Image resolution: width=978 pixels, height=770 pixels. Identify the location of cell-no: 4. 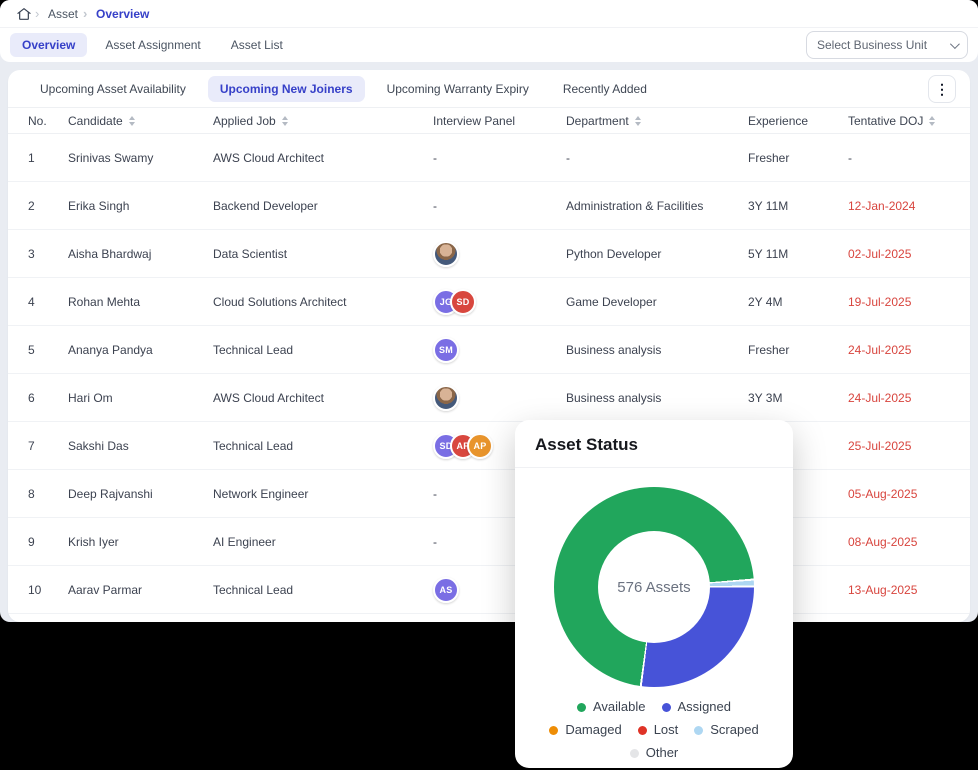
(31, 301).